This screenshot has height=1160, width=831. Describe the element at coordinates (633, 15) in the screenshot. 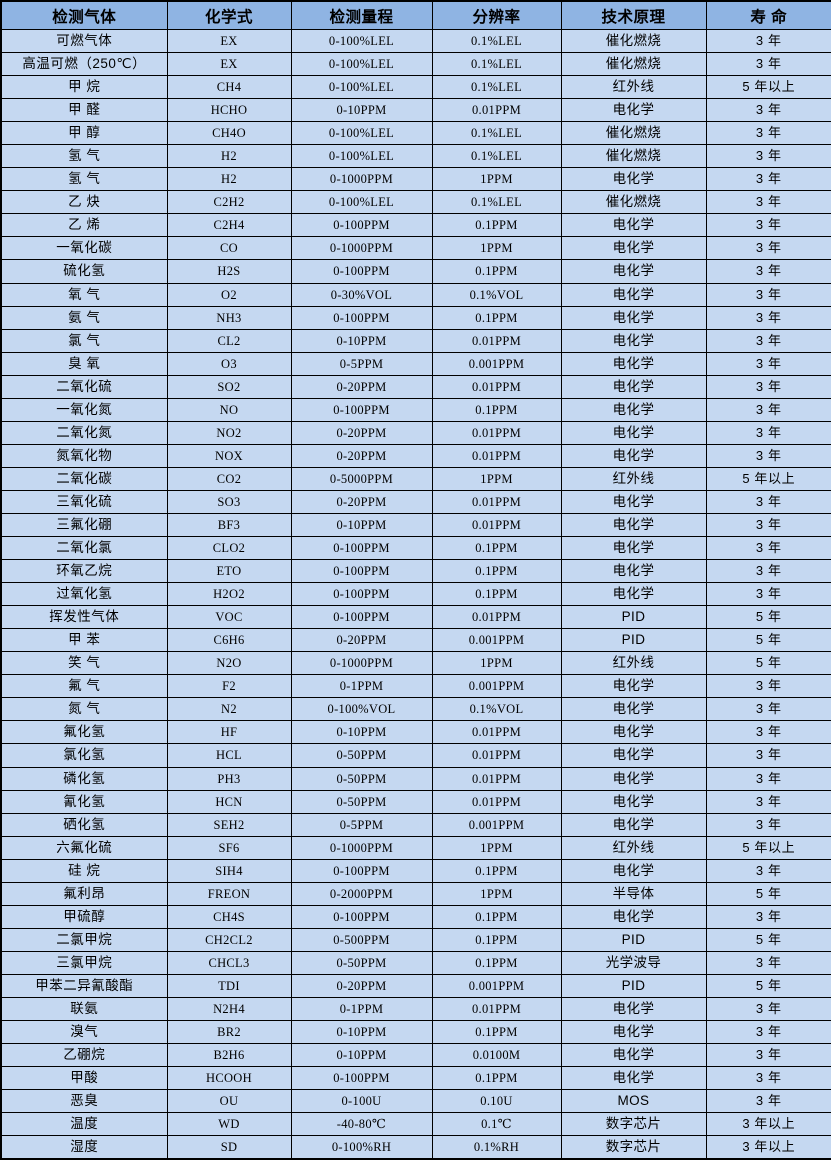

I see `column-header-technology: 技术原理` at that location.